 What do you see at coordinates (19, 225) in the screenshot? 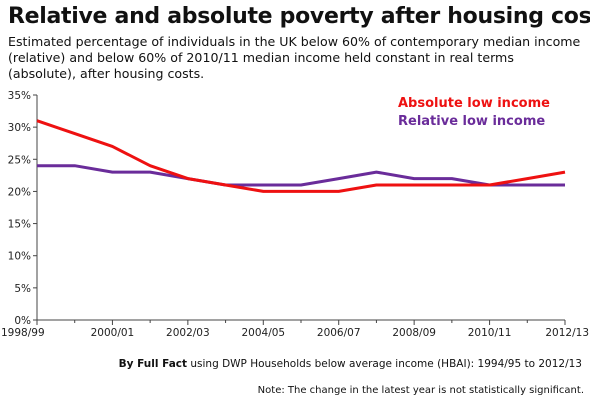
I see `y-tick-label: 15%` at bounding box center [19, 225].